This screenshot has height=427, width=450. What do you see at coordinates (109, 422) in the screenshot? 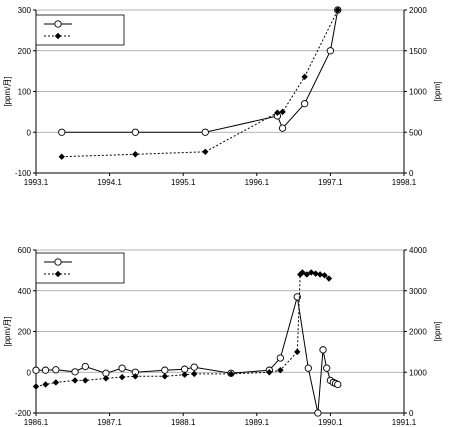
I see `x-tick-label: 1987.1` at bounding box center [109, 422].